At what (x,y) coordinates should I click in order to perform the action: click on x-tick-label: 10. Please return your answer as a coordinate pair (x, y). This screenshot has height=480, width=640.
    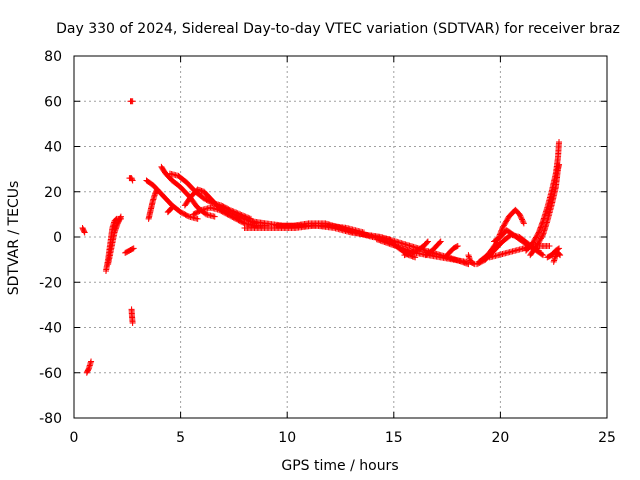
    Looking at the image, I should click on (287, 438).